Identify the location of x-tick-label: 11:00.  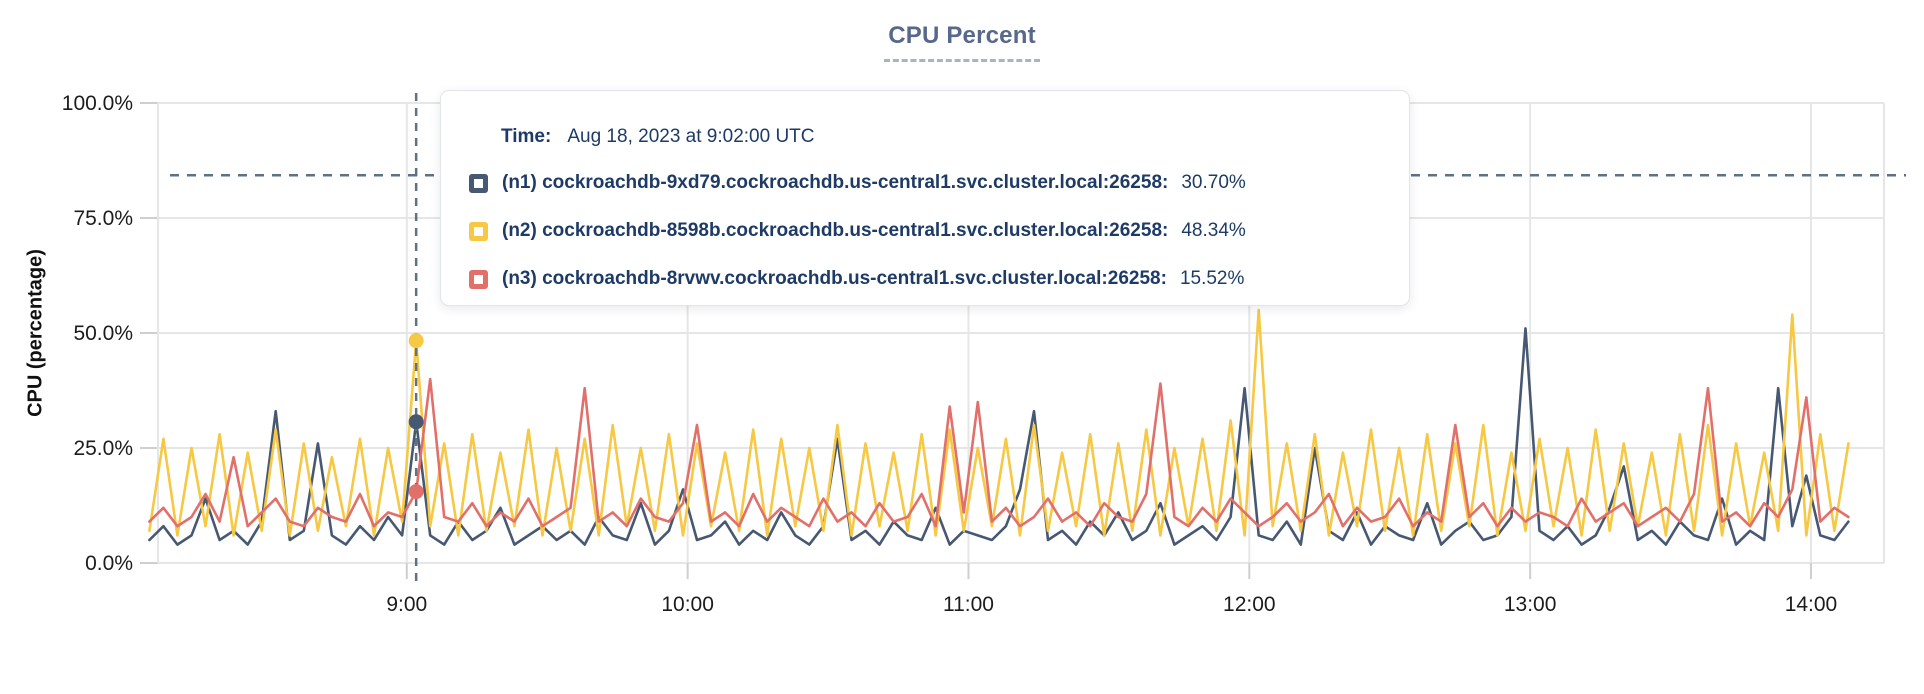
(968, 604).